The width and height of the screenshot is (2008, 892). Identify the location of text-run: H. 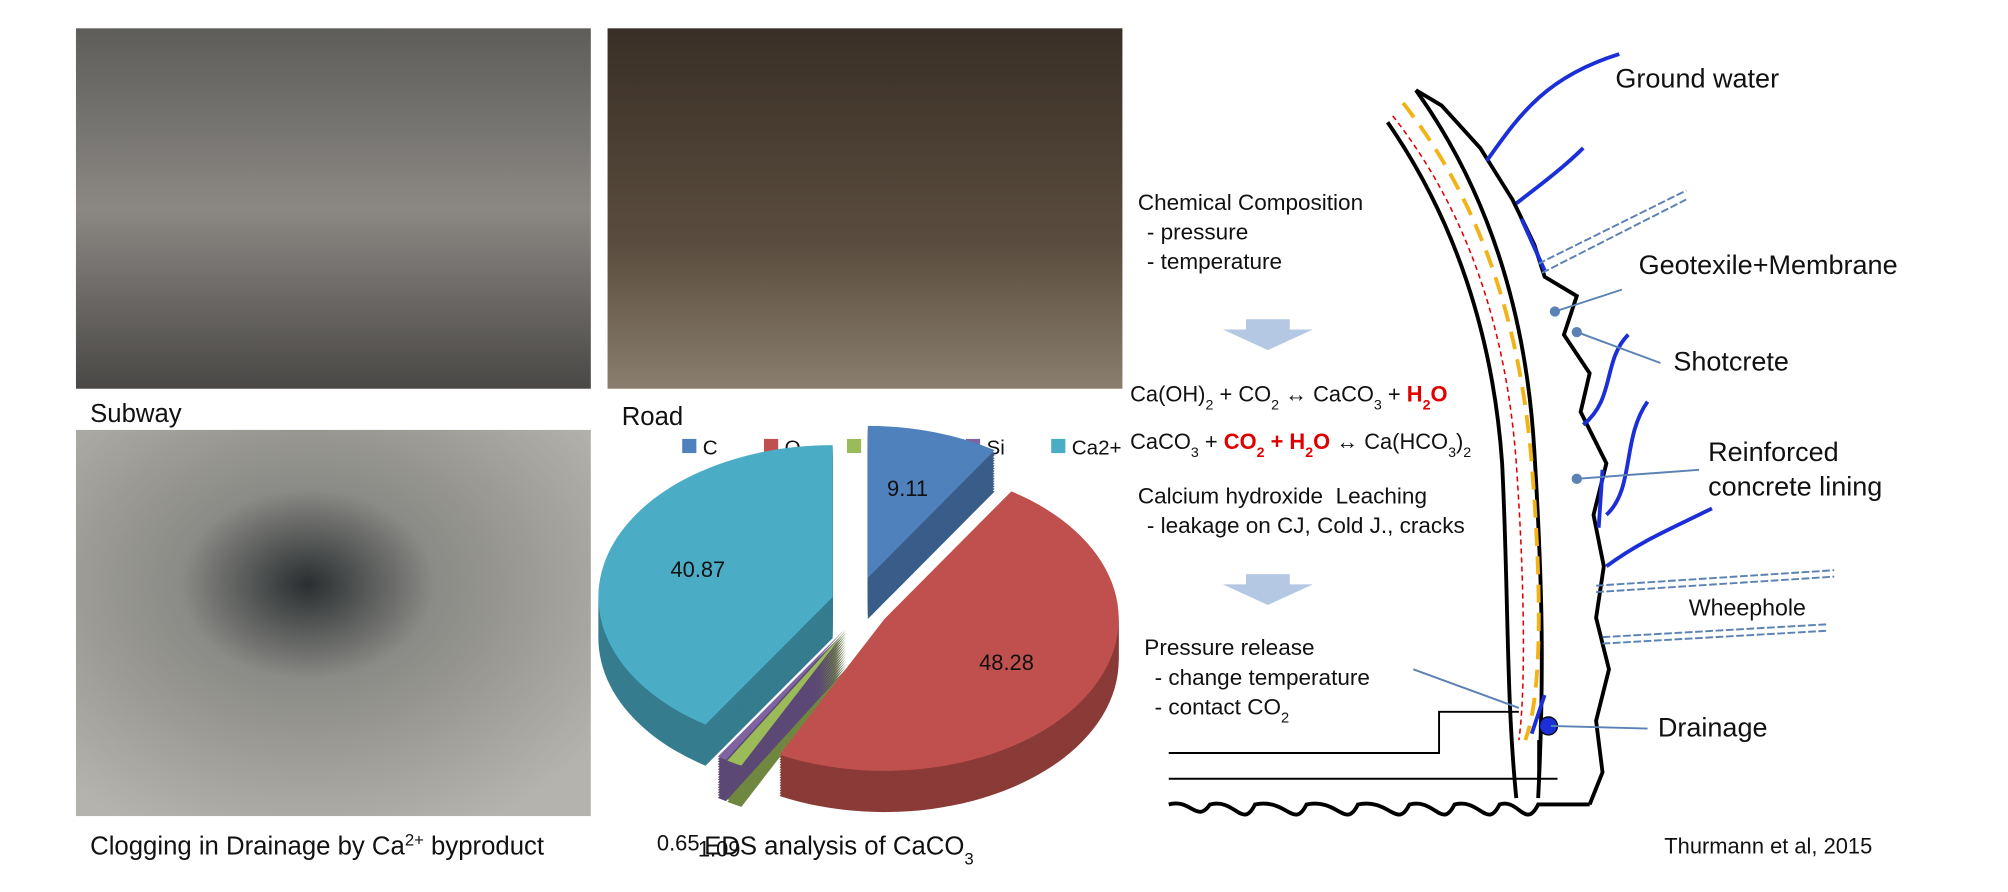
(1415, 394).